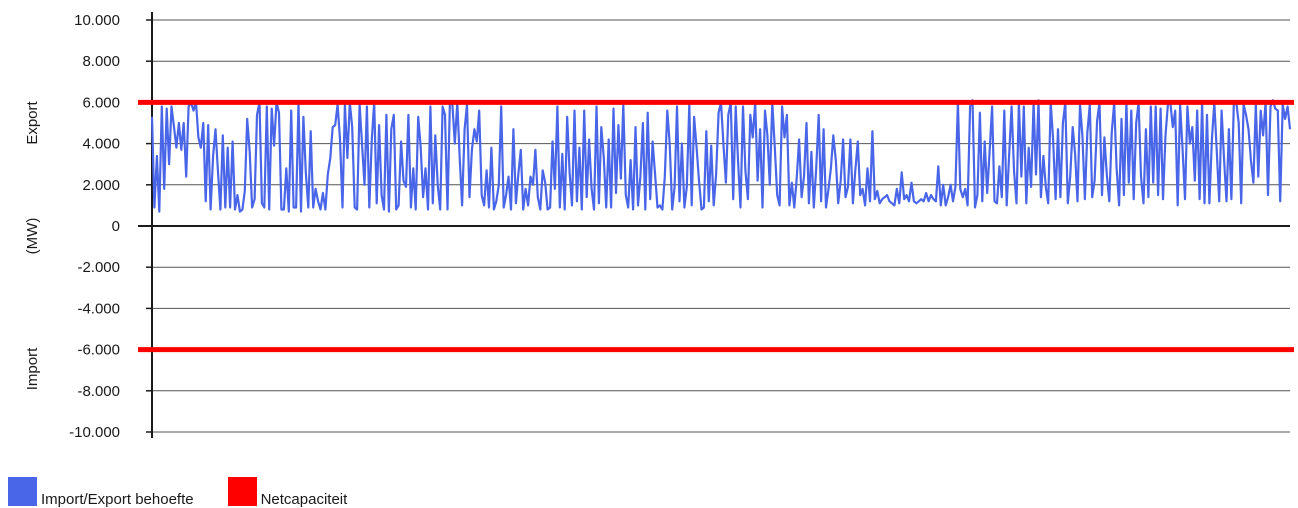  I want to click on y-tick-label: -4.000, so click(98, 308).